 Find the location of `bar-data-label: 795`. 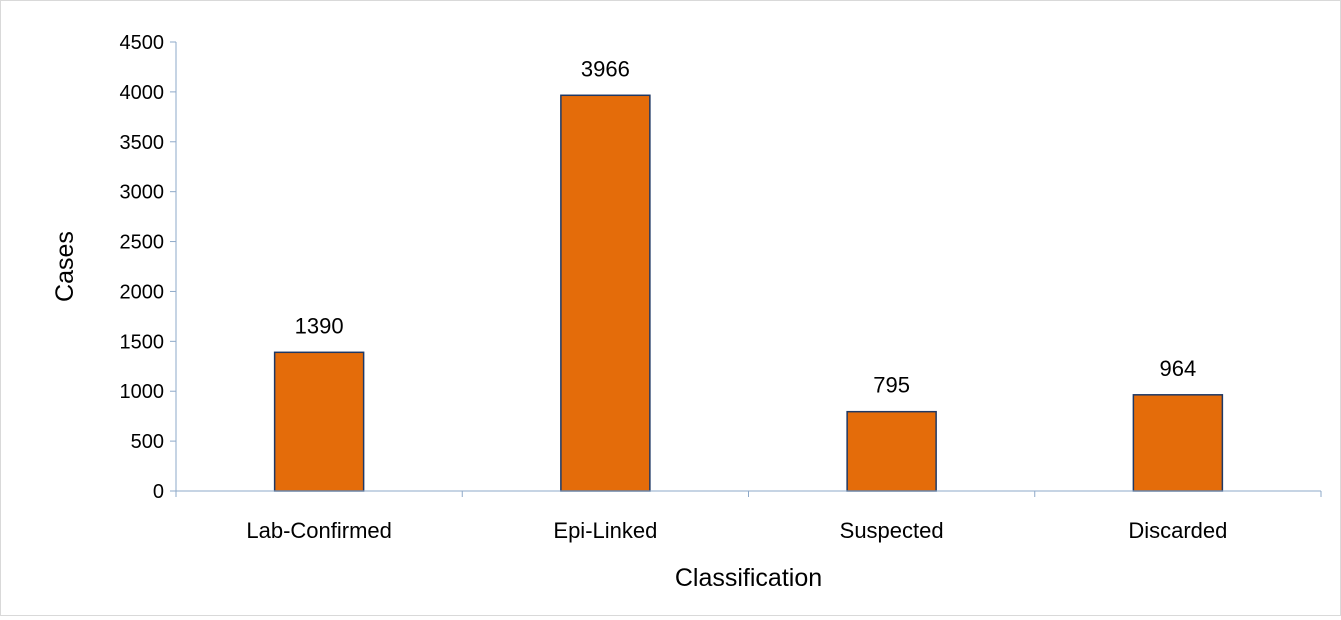

bar-data-label: 795 is located at coordinates (891, 385).